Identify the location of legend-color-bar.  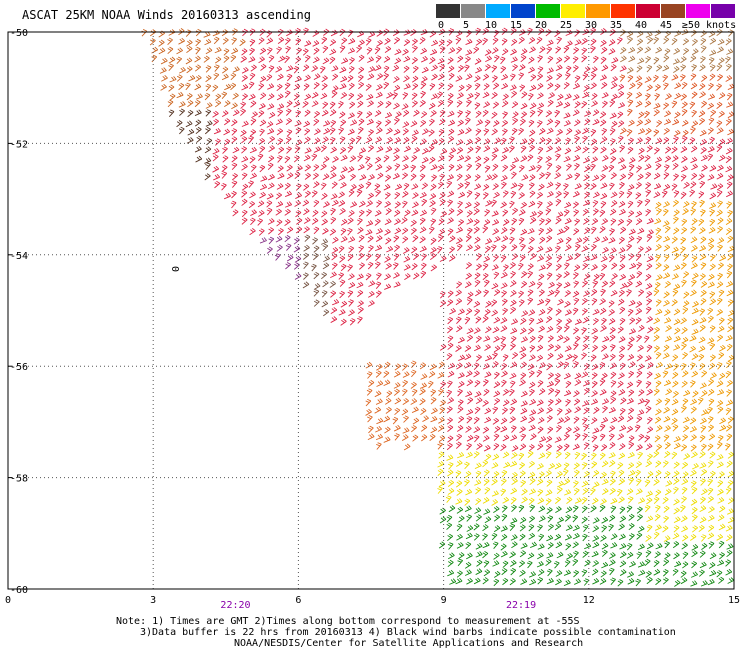
(586, 11).